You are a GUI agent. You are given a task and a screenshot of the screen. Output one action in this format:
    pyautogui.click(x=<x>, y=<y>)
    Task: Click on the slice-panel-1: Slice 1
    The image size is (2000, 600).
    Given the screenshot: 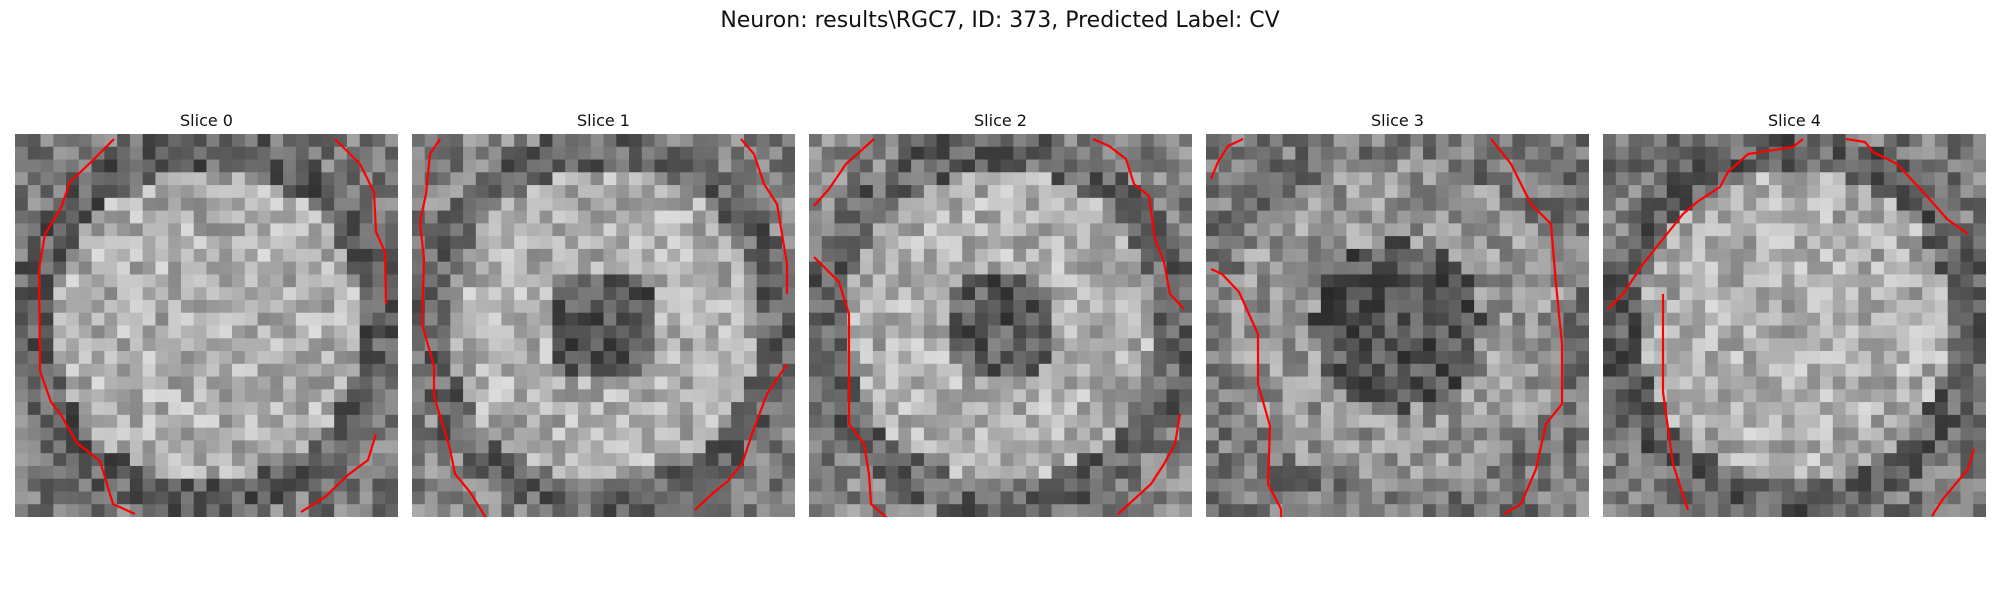 What is the action you would take?
    pyautogui.click(x=603, y=313)
    